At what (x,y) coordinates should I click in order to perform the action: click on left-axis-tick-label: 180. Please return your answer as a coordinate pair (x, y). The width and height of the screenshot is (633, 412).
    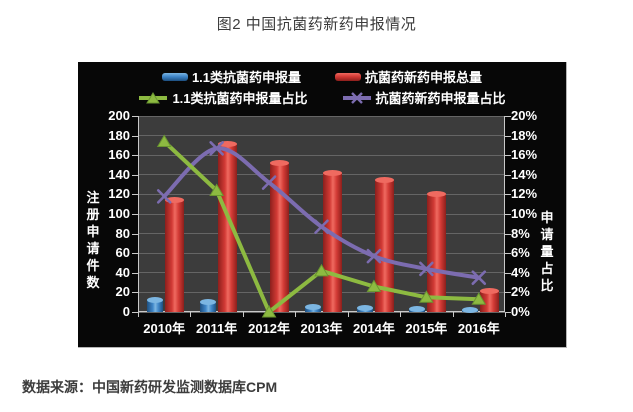
    Looking at the image, I should click on (119, 135).